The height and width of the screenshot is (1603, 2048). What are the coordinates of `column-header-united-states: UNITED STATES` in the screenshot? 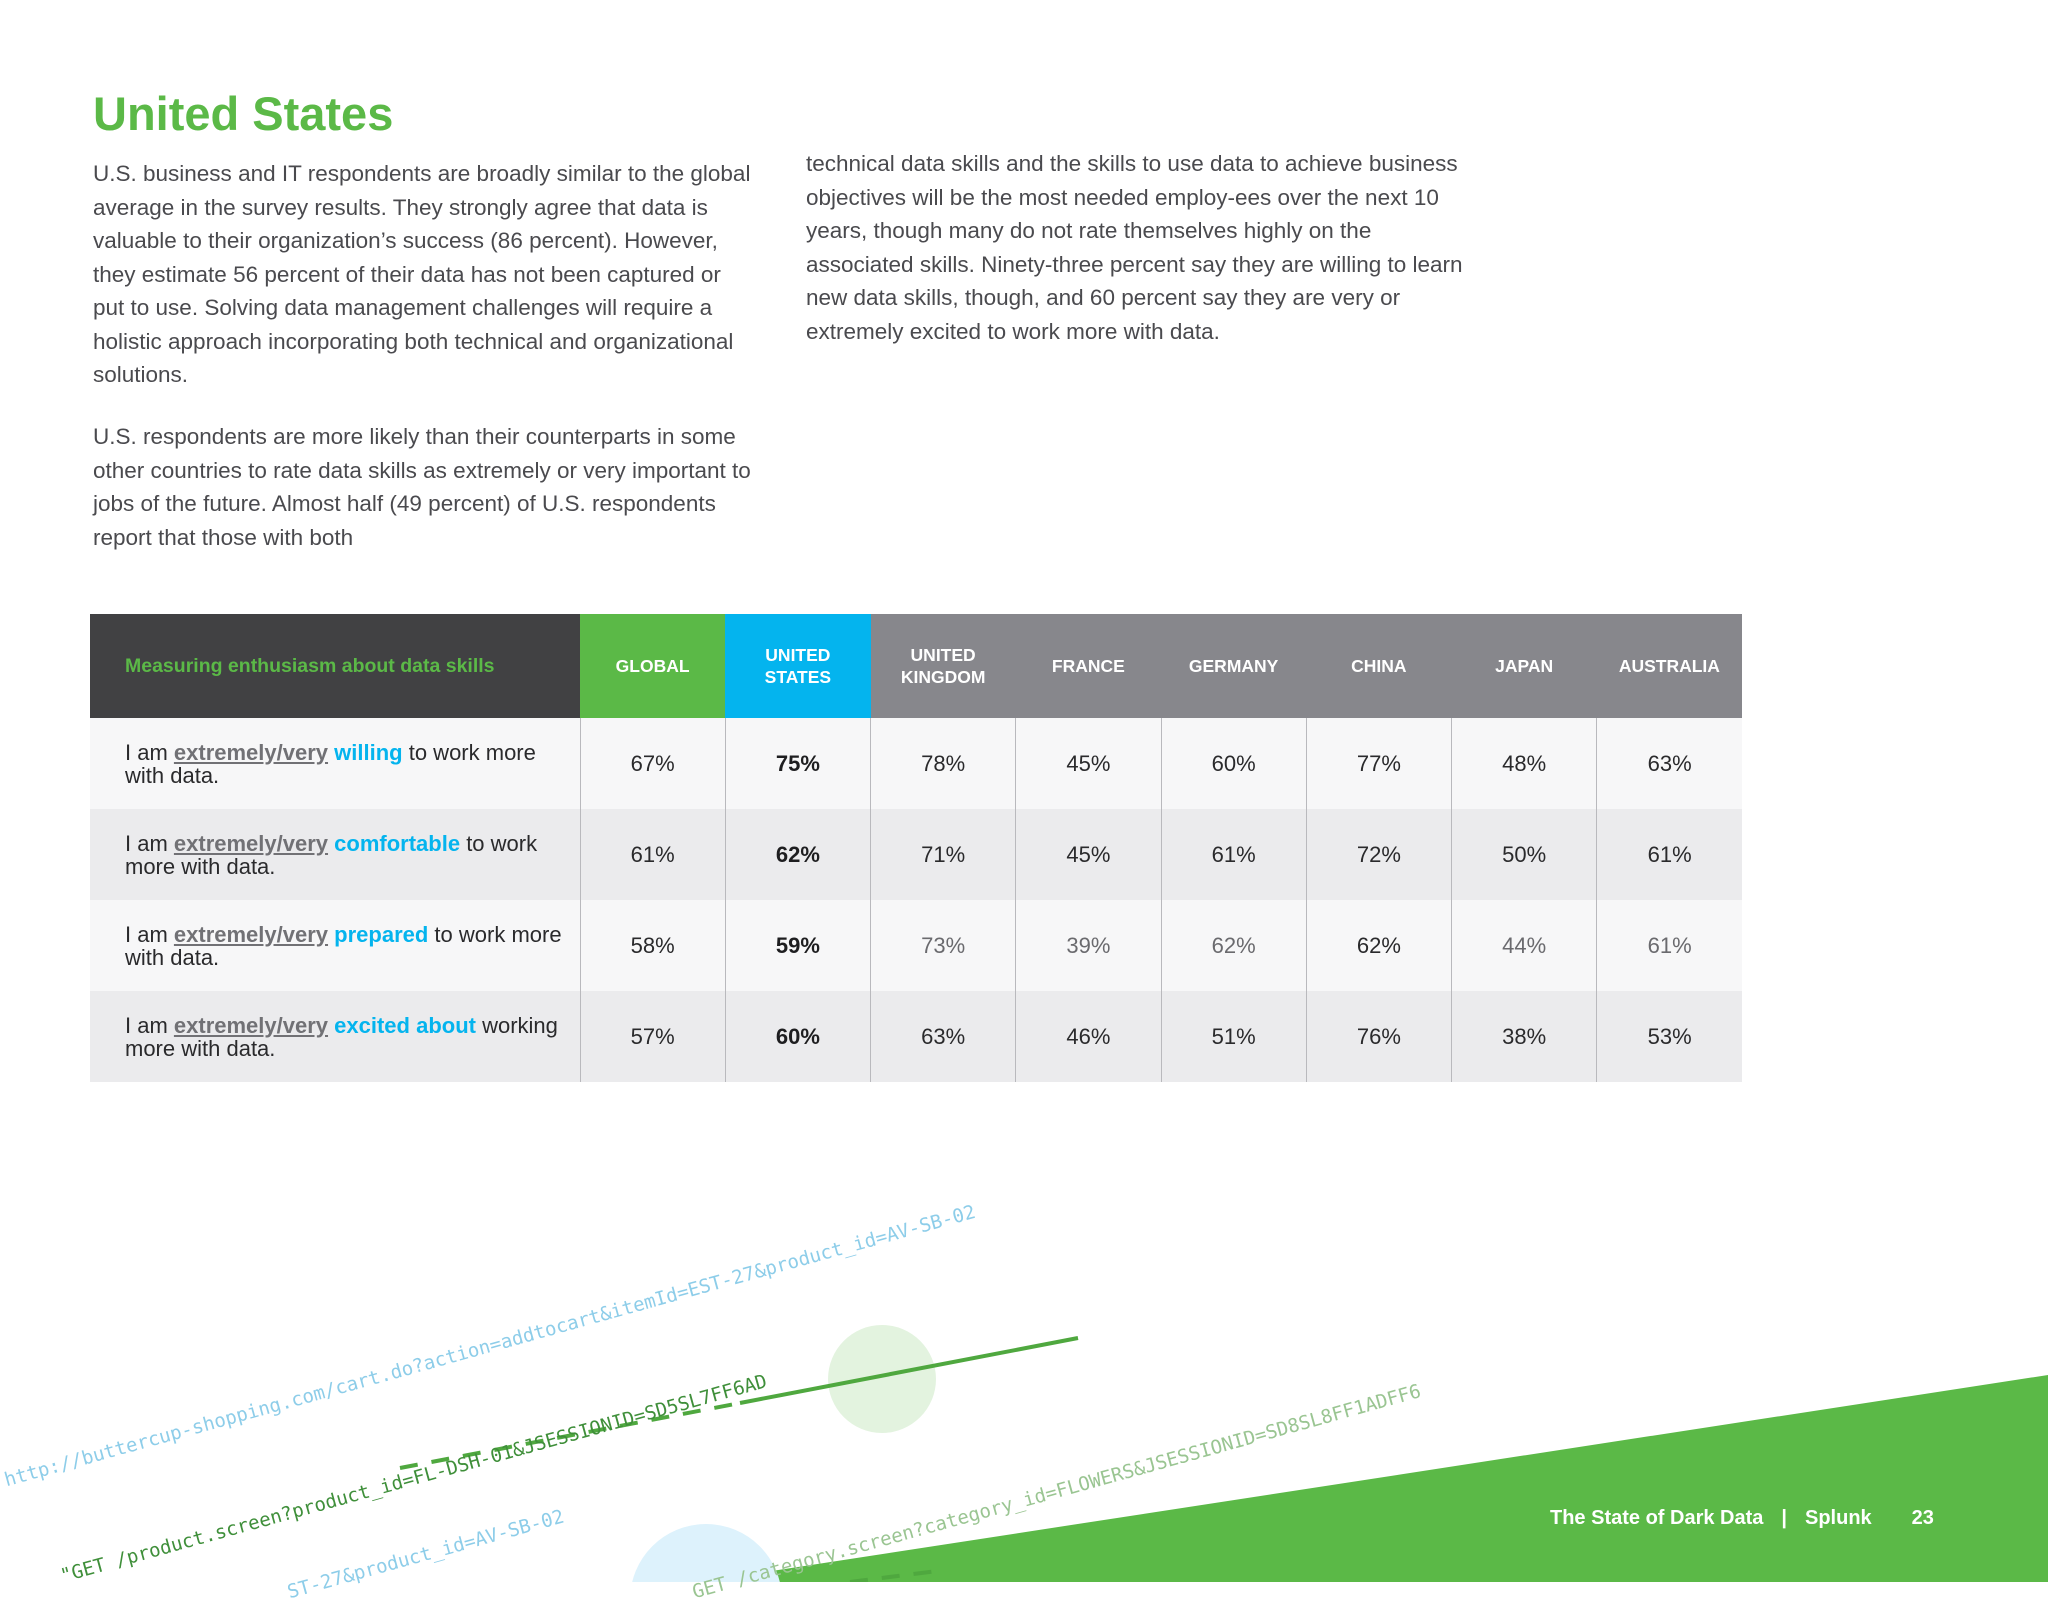 It's located at (798, 666).